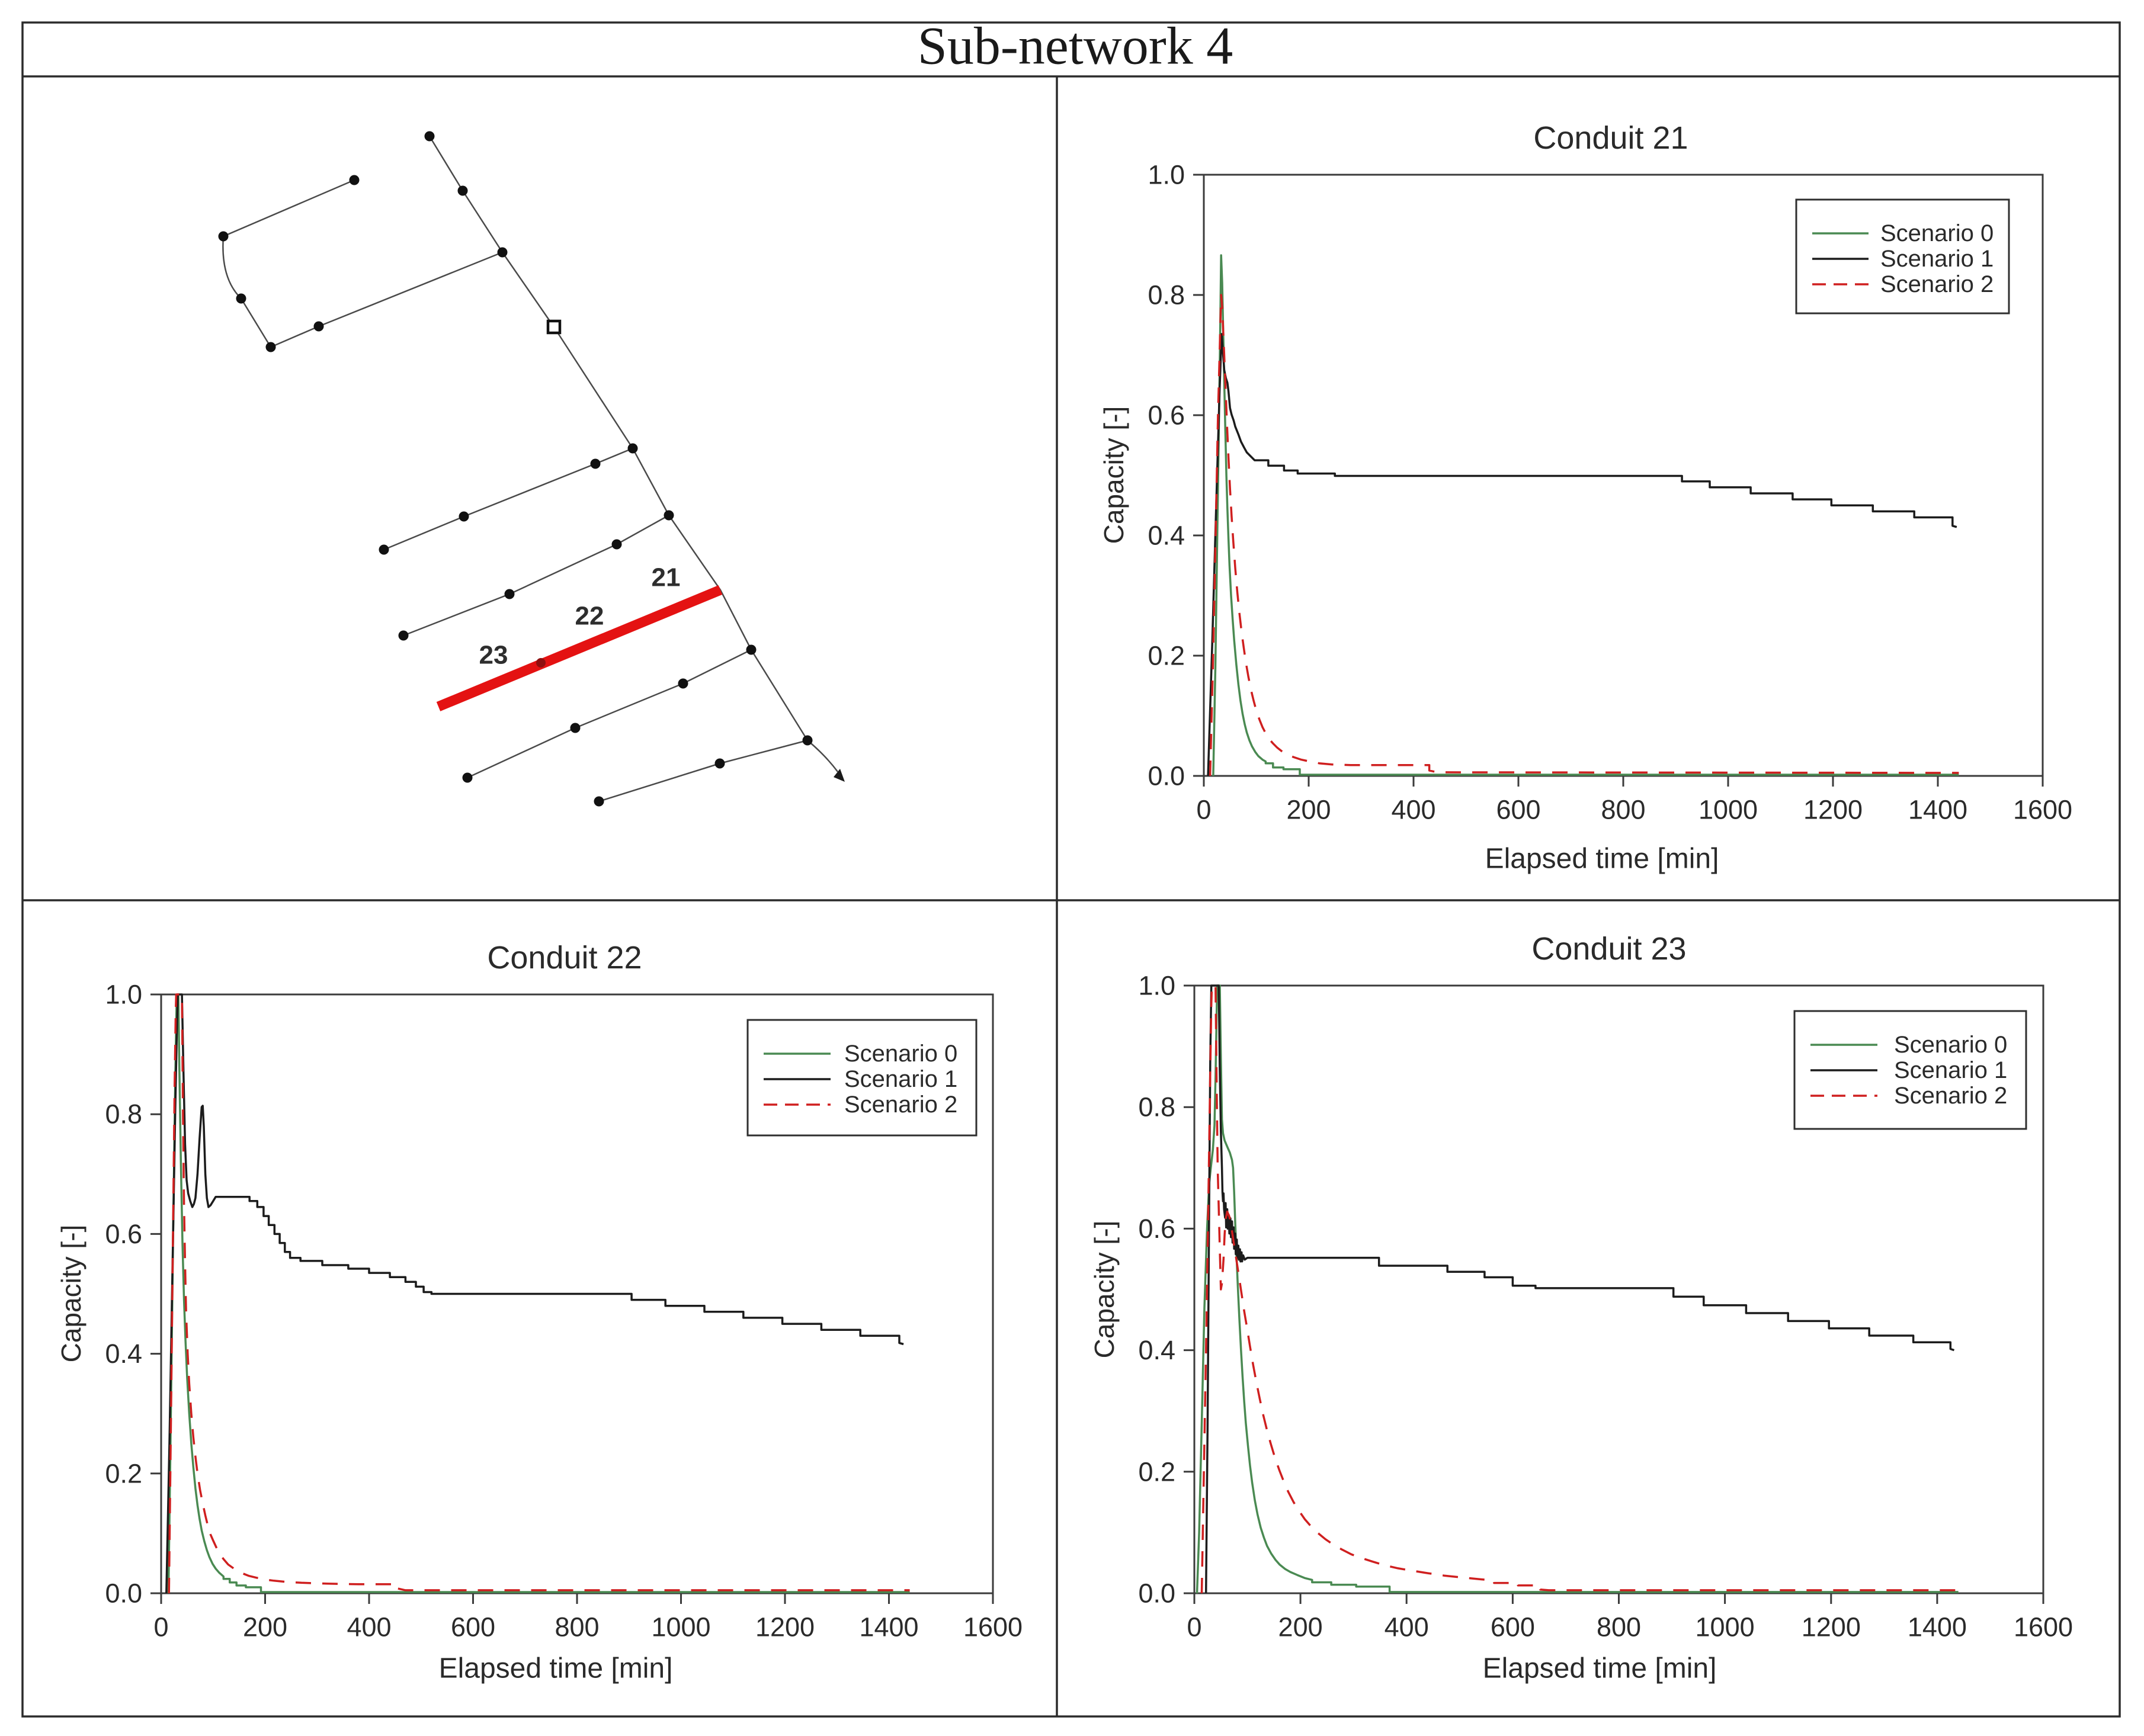 The width and height of the screenshot is (2144, 1736). I want to click on svg-text: Conduit 23, so click(1608, 949).